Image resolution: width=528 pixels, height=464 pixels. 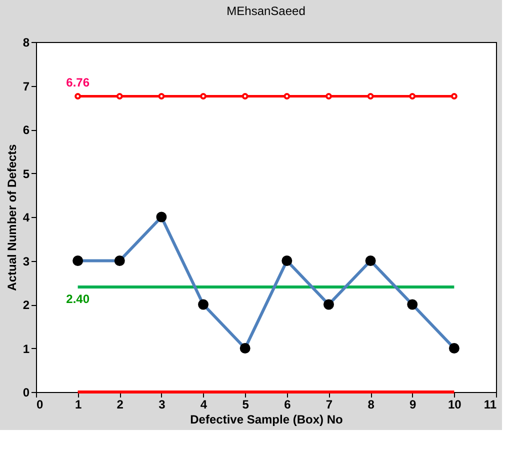 I want to click on y-tick-label: 0, so click(x=26, y=393).